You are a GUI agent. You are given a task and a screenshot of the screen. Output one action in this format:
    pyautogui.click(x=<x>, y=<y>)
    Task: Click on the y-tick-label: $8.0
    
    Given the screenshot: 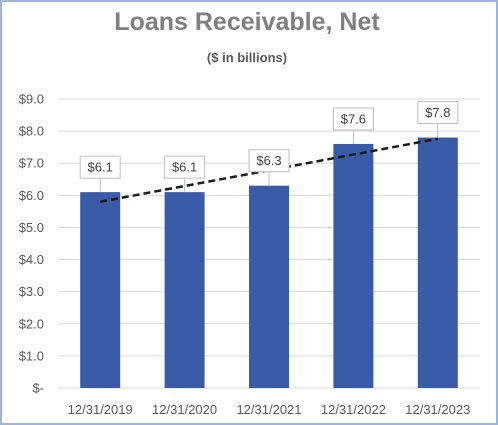 What is the action you would take?
    pyautogui.click(x=31, y=131)
    